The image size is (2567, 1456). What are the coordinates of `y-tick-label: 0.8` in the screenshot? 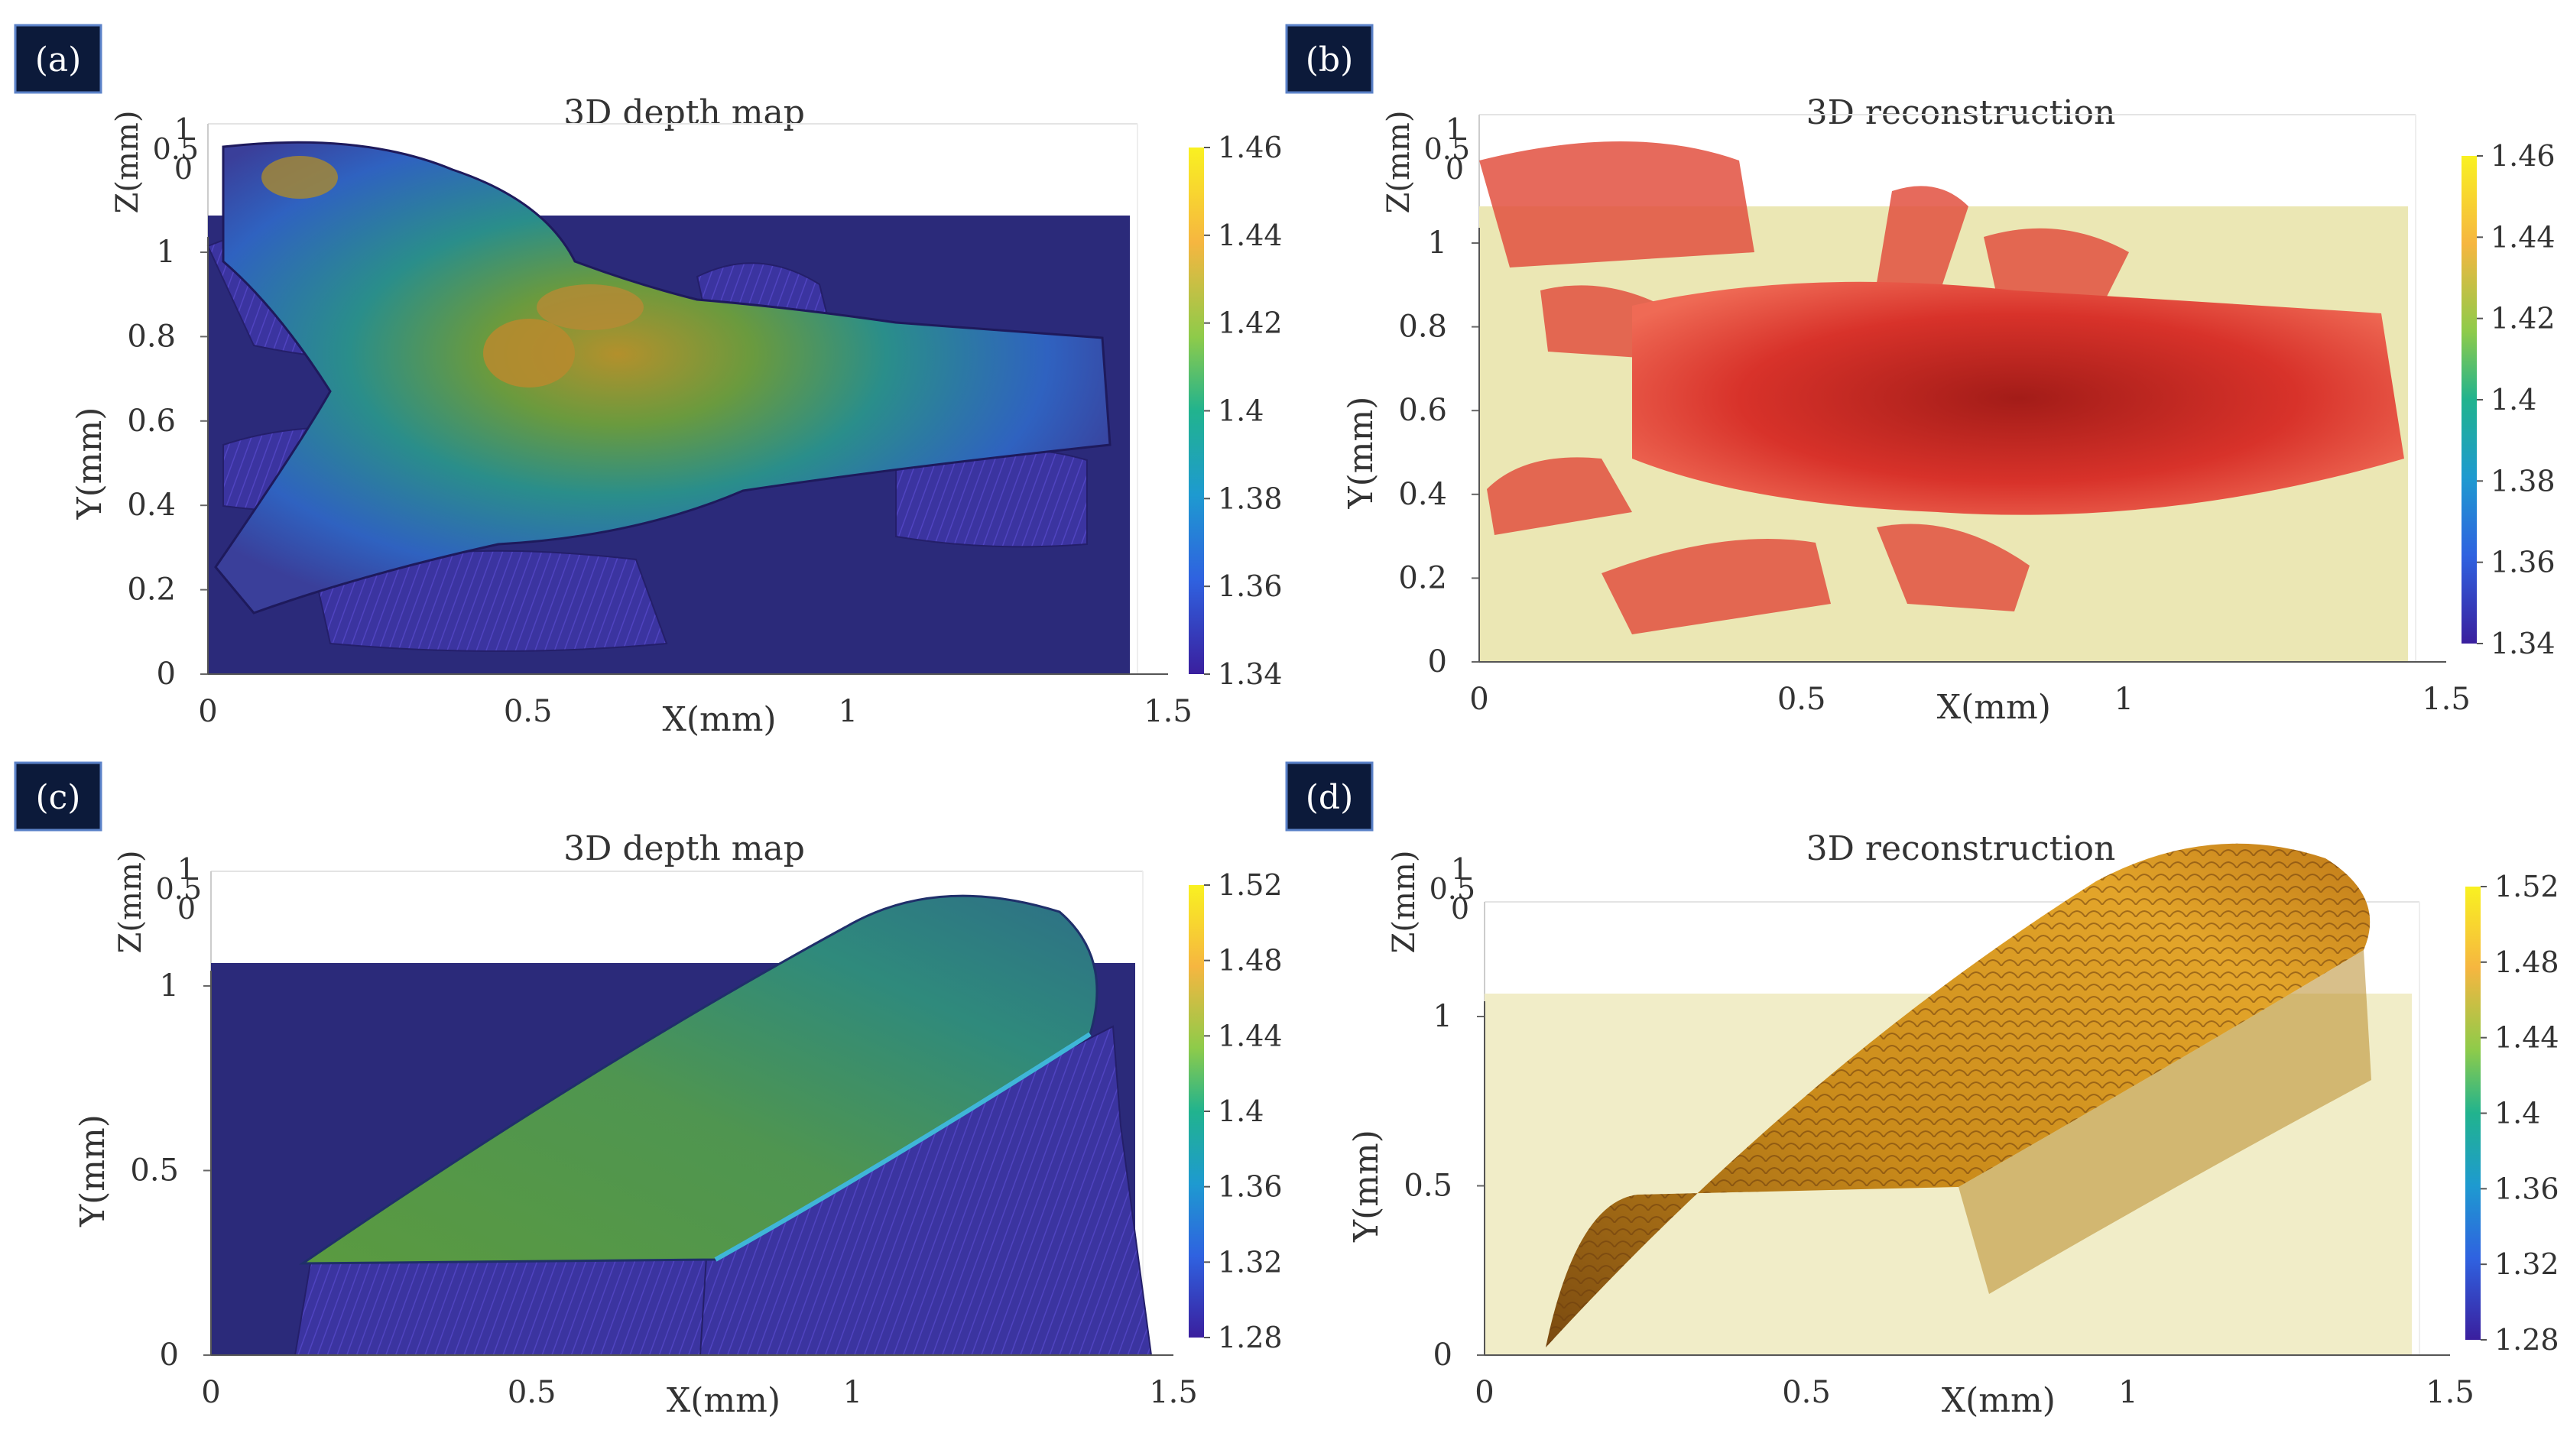 It's located at (1422, 327).